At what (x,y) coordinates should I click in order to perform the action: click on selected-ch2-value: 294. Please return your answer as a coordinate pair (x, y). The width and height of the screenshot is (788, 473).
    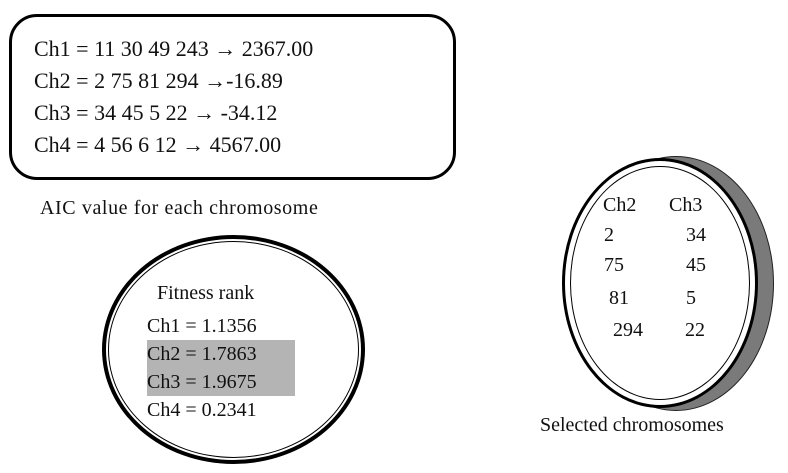
    Looking at the image, I should click on (628, 330).